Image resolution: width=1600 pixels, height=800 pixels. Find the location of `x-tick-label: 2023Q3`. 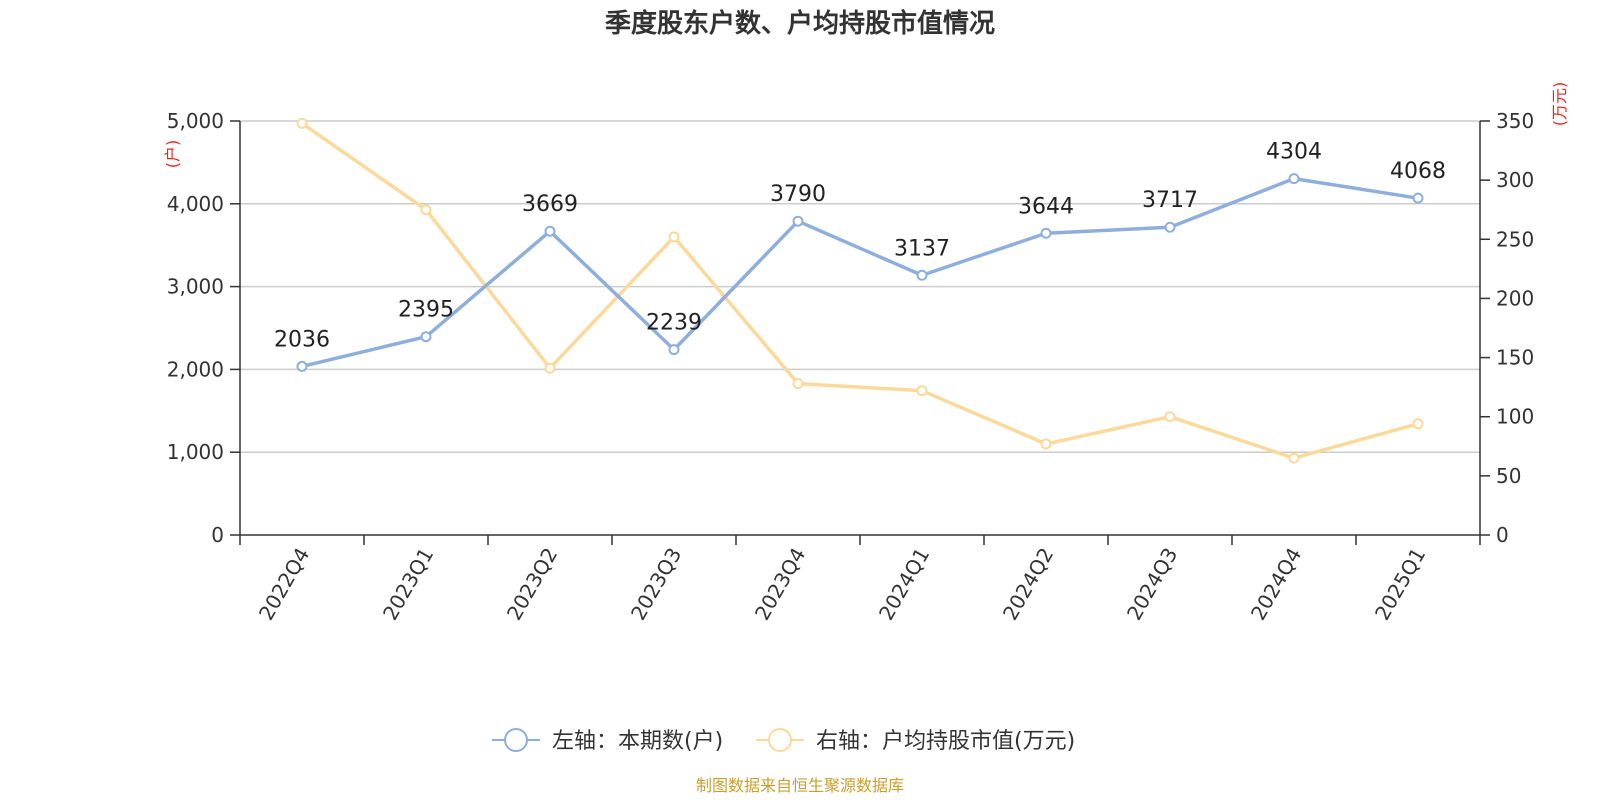

x-tick-label: 2023Q3 is located at coordinates (656, 584).